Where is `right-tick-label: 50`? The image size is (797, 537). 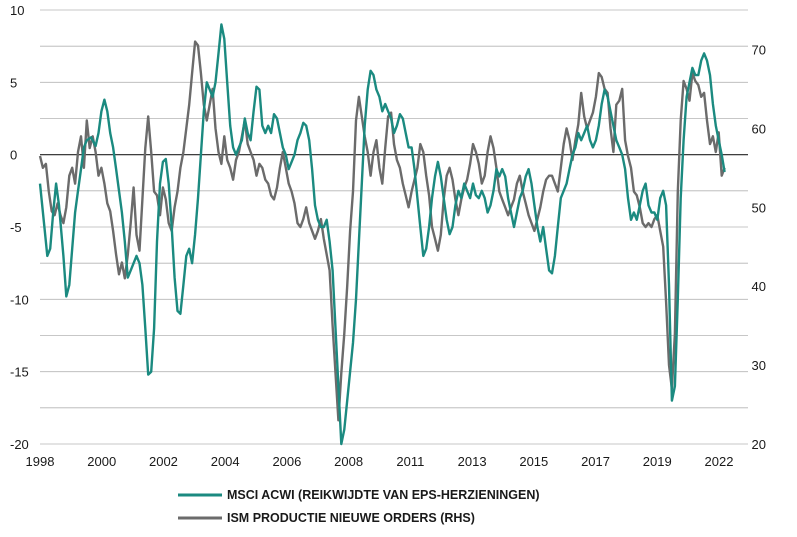 right-tick-label: 50 is located at coordinates (759, 207).